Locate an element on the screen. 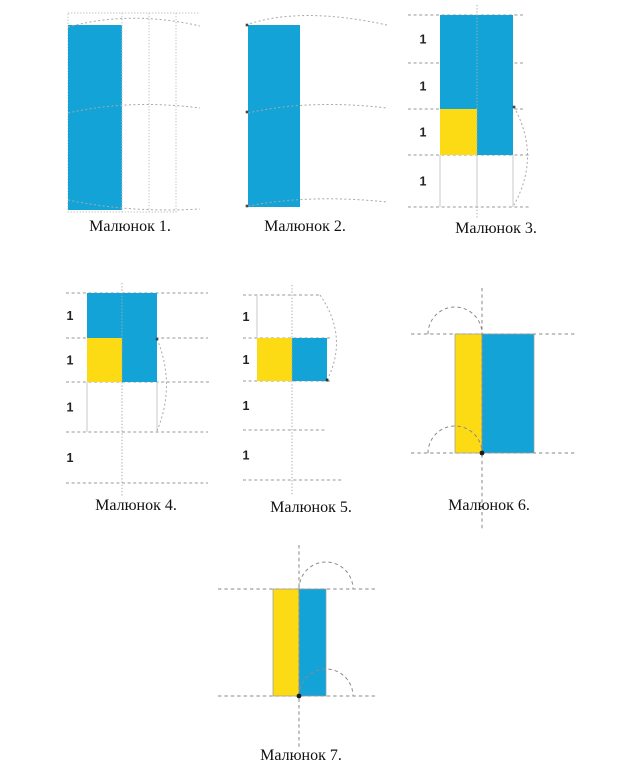 The width and height of the screenshot is (633, 768). figure-4: 1 1 1 1 Малюнок 4. is located at coordinates (138, 398).